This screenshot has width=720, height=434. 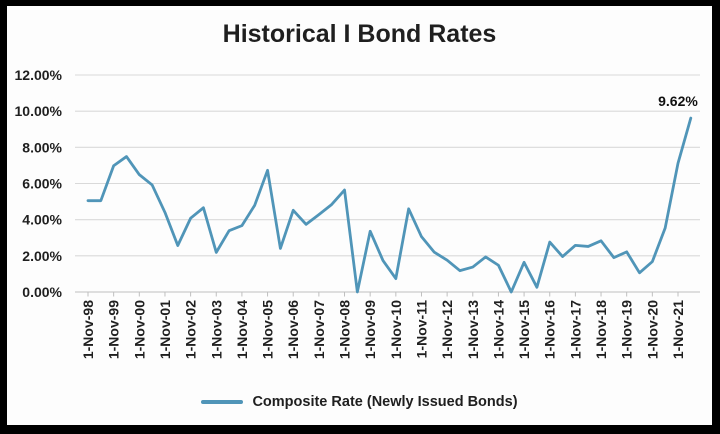 What do you see at coordinates (42, 292) in the screenshot?
I see `y-tick-label: 0.00%` at bounding box center [42, 292].